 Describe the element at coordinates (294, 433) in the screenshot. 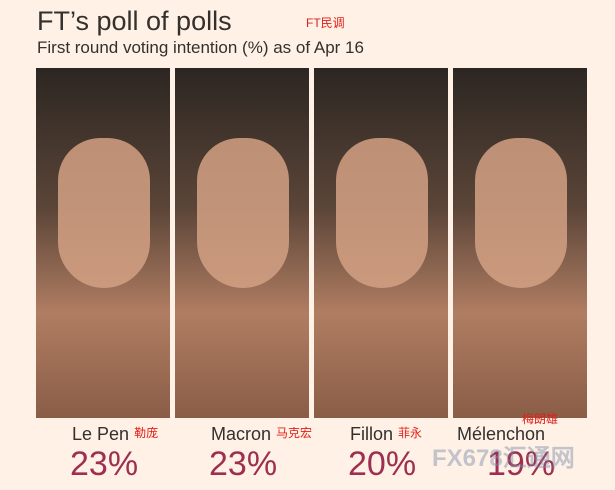

I see `candidate-note: 马克宏` at that location.